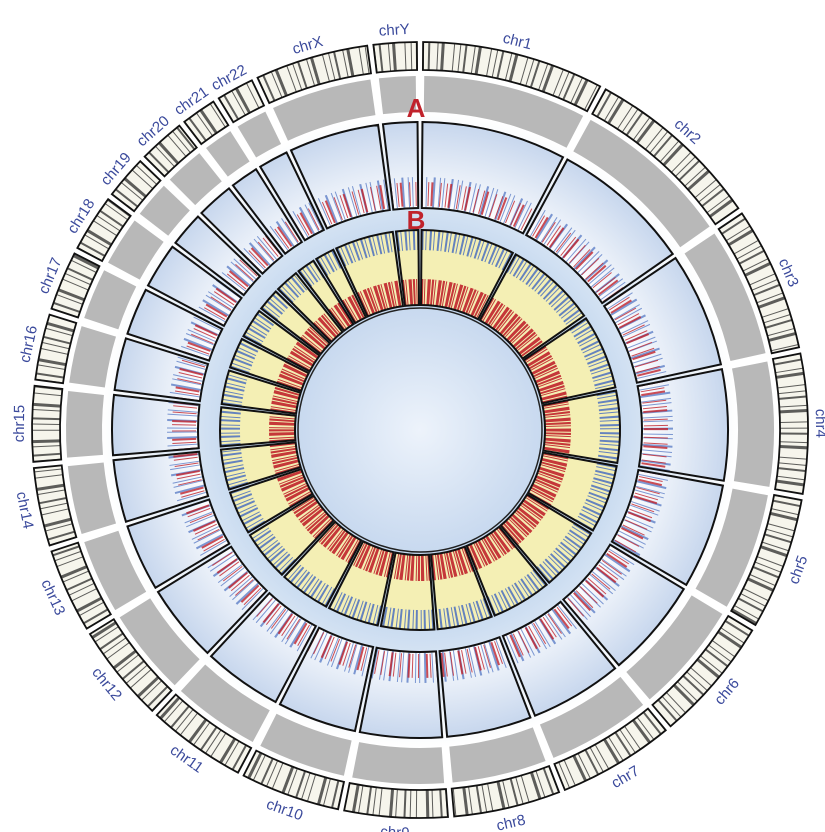  What do you see at coordinates (20, 424) in the screenshot?
I see `chromosome-label: chr15` at bounding box center [20, 424].